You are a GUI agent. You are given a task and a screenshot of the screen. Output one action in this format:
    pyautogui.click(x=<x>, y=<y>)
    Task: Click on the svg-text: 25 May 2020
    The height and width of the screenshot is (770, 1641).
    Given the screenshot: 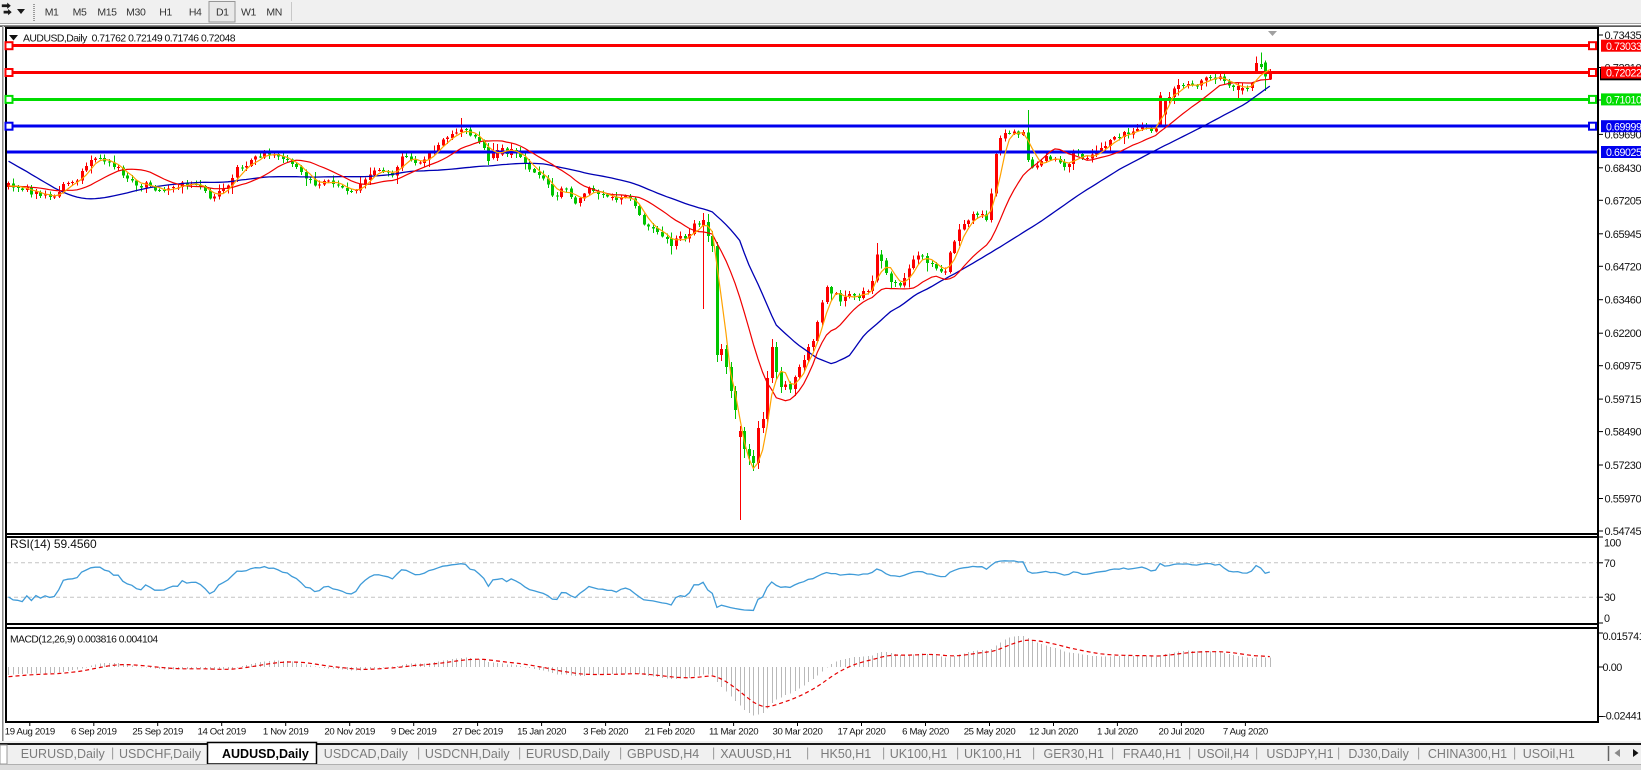 What is the action you would take?
    pyautogui.click(x=990, y=732)
    